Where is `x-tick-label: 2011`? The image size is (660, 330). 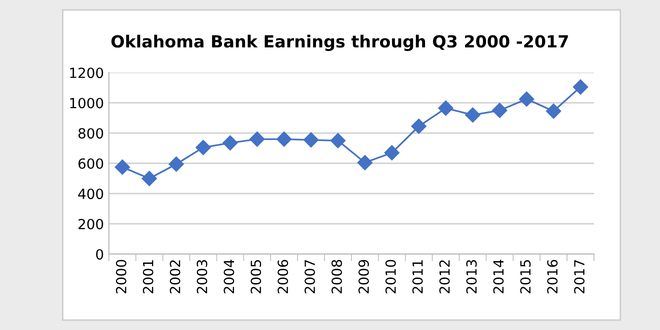
x-tick-label: 2011 is located at coordinates (417, 277).